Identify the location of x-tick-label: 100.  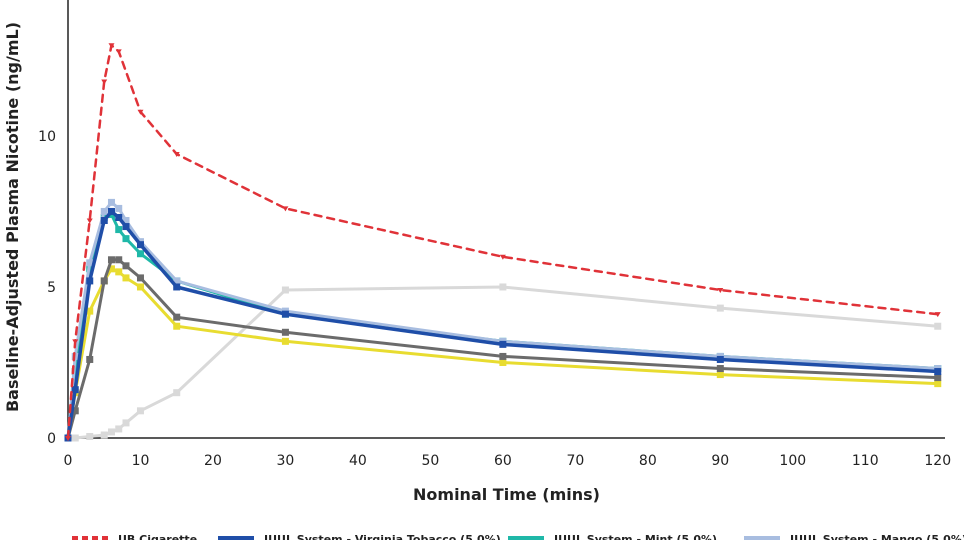
(792, 461).